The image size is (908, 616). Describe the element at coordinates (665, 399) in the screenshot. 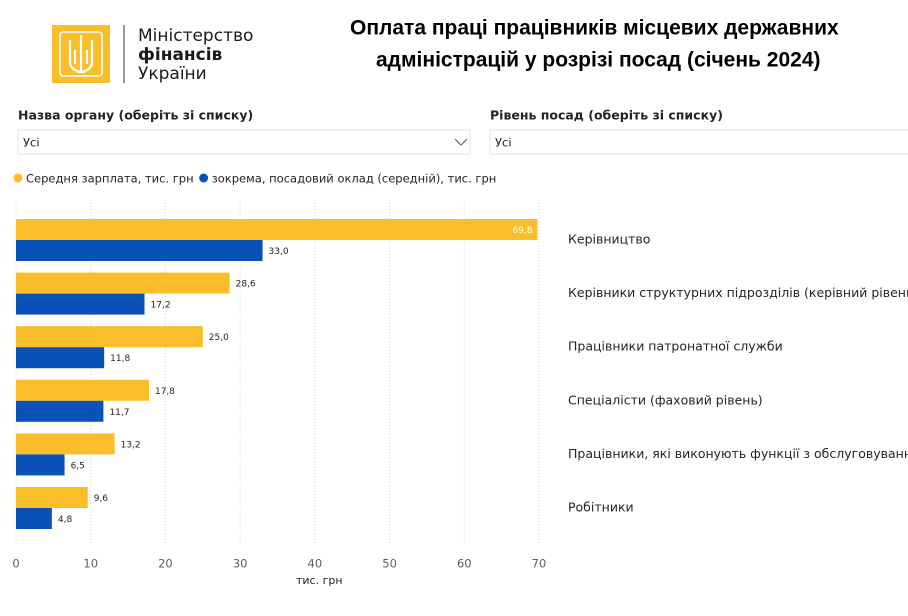

I see `category-label: Спеціалісти (фаховий рівень)` at that location.